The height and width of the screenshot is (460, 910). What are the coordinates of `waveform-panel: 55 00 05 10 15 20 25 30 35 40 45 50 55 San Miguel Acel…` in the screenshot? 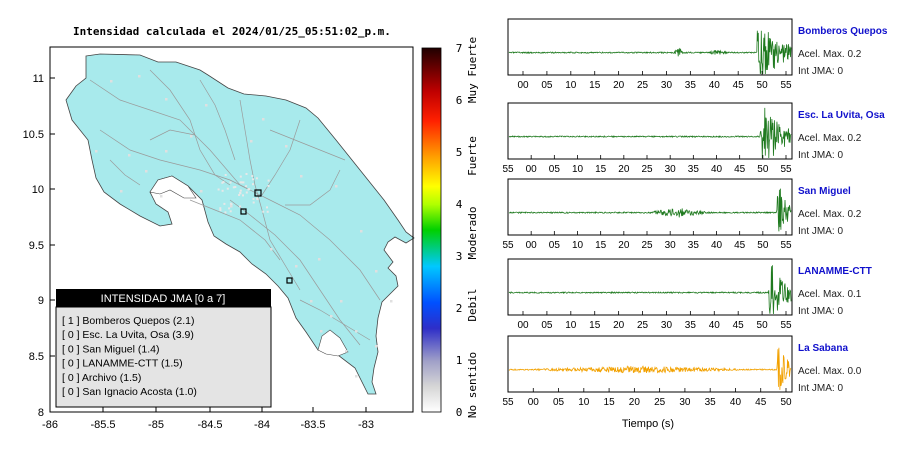 It's located at (682, 214).